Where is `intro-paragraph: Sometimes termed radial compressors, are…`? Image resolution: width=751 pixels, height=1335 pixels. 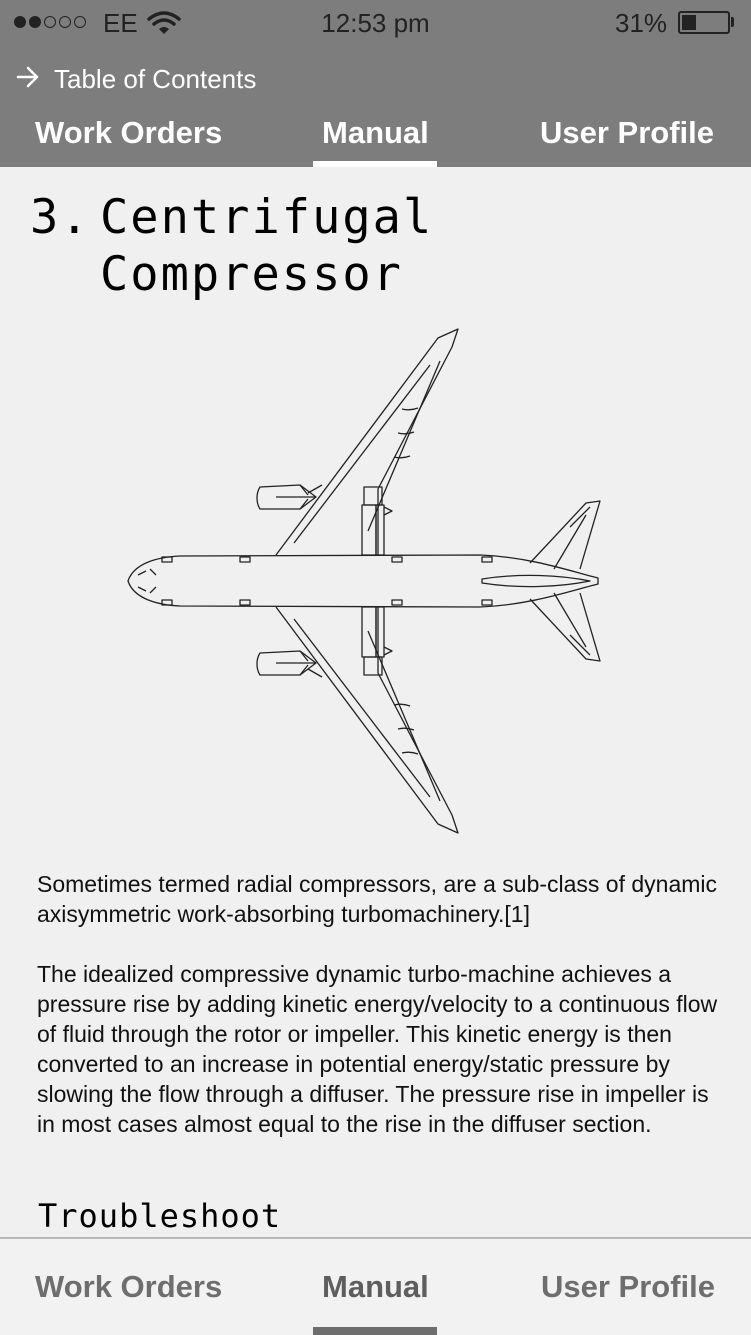 intro-paragraph: Sometimes termed radial compressors, are… is located at coordinates (377, 899).